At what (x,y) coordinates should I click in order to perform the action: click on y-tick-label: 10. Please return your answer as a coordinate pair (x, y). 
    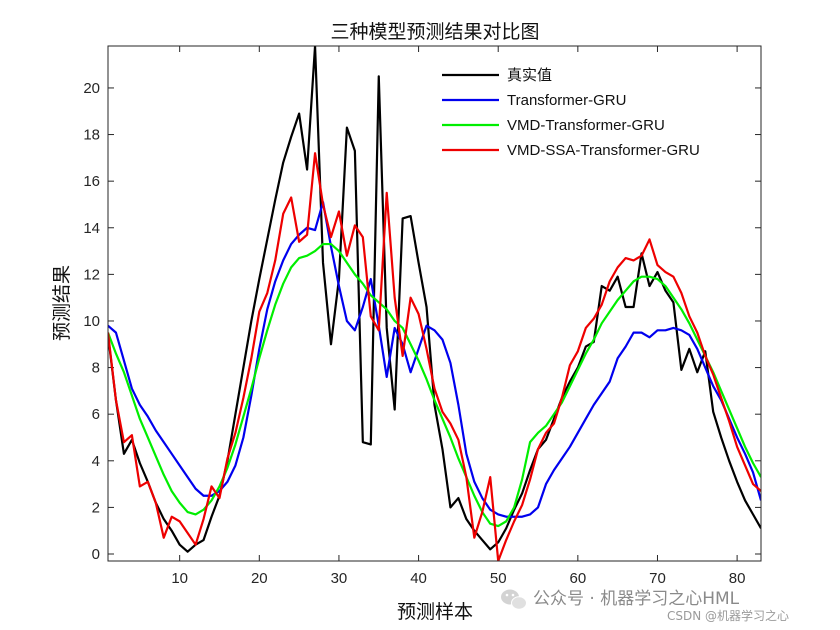
    Looking at the image, I should click on (91, 321).